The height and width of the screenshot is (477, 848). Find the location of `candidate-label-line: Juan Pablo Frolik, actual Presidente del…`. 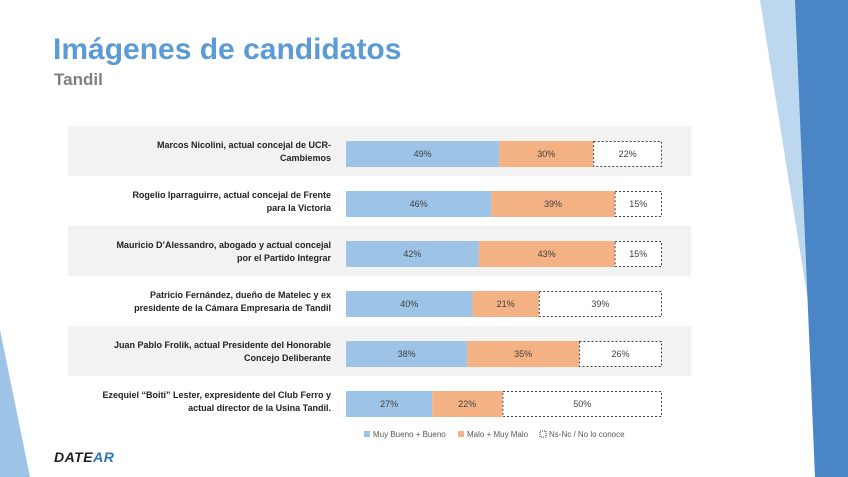

candidate-label-line: Juan Pablo Frolik, actual Presidente del… is located at coordinates (222, 345).